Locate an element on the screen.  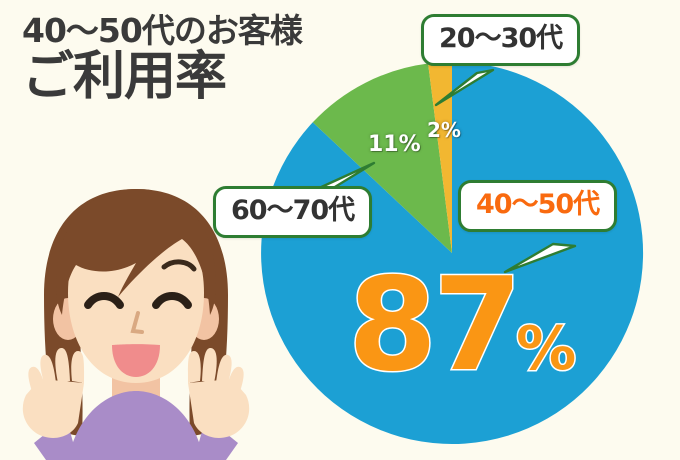
slice-label-60-70: 11% is located at coordinates (394, 144).